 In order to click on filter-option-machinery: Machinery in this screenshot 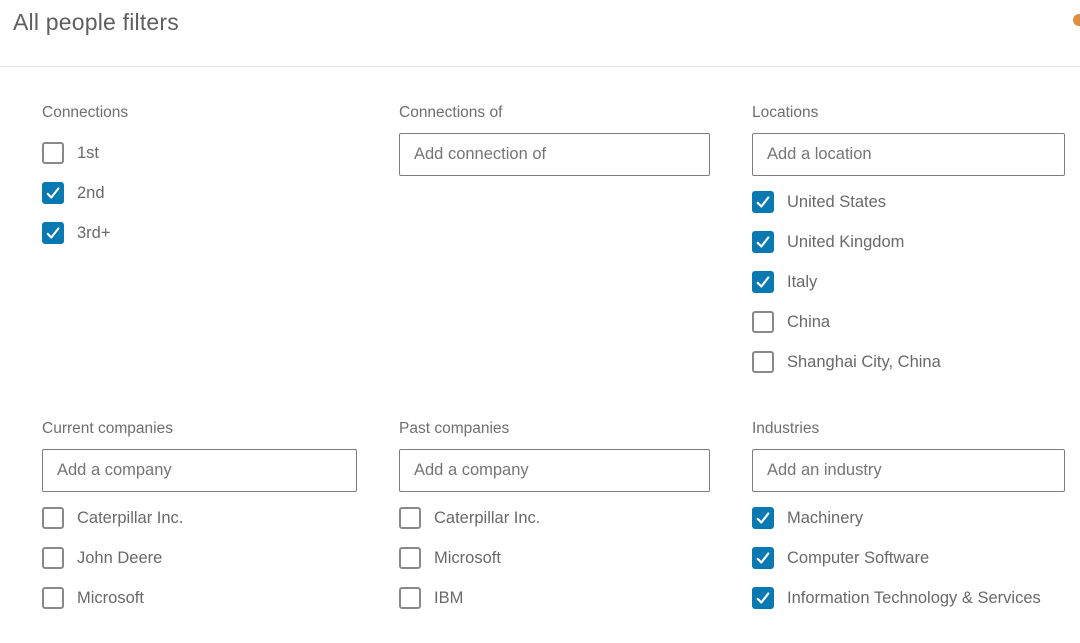, I will do `click(908, 518)`.